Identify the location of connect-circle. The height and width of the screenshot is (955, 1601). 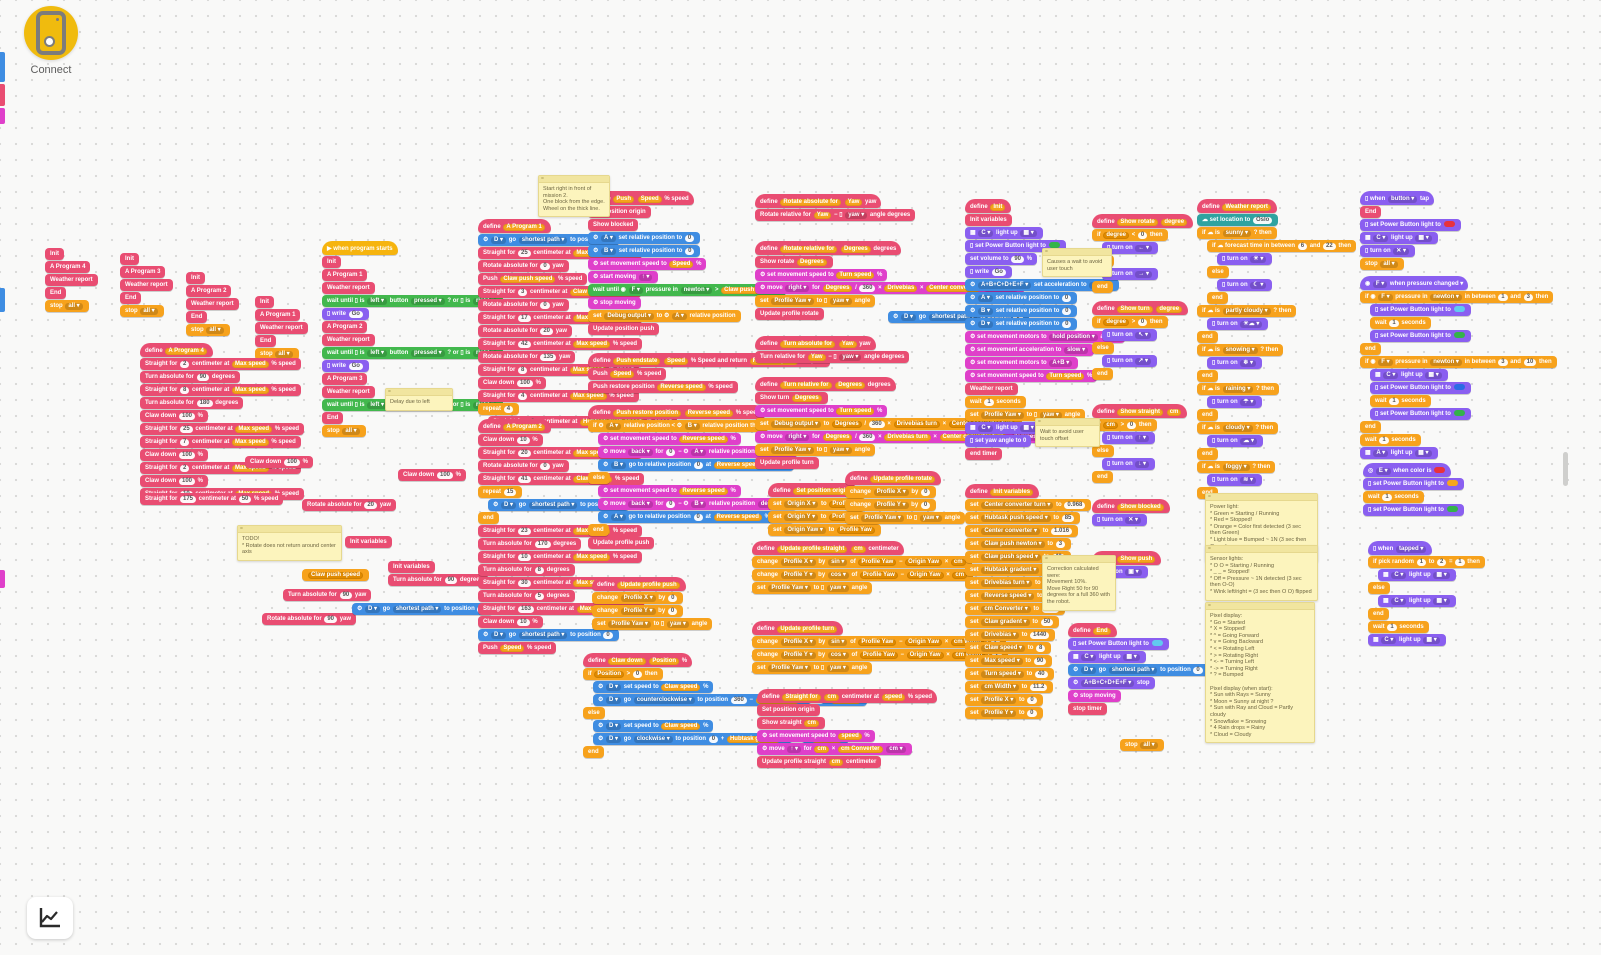
(51, 33).